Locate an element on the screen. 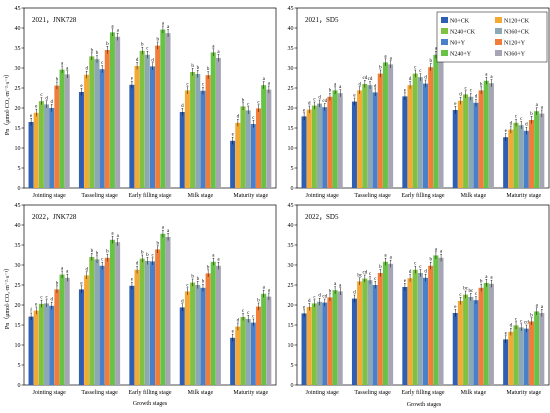 Image resolution: width=550 pixels, height=413 pixels. panel-label: 2021，SD5 is located at coordinates (322, 20).